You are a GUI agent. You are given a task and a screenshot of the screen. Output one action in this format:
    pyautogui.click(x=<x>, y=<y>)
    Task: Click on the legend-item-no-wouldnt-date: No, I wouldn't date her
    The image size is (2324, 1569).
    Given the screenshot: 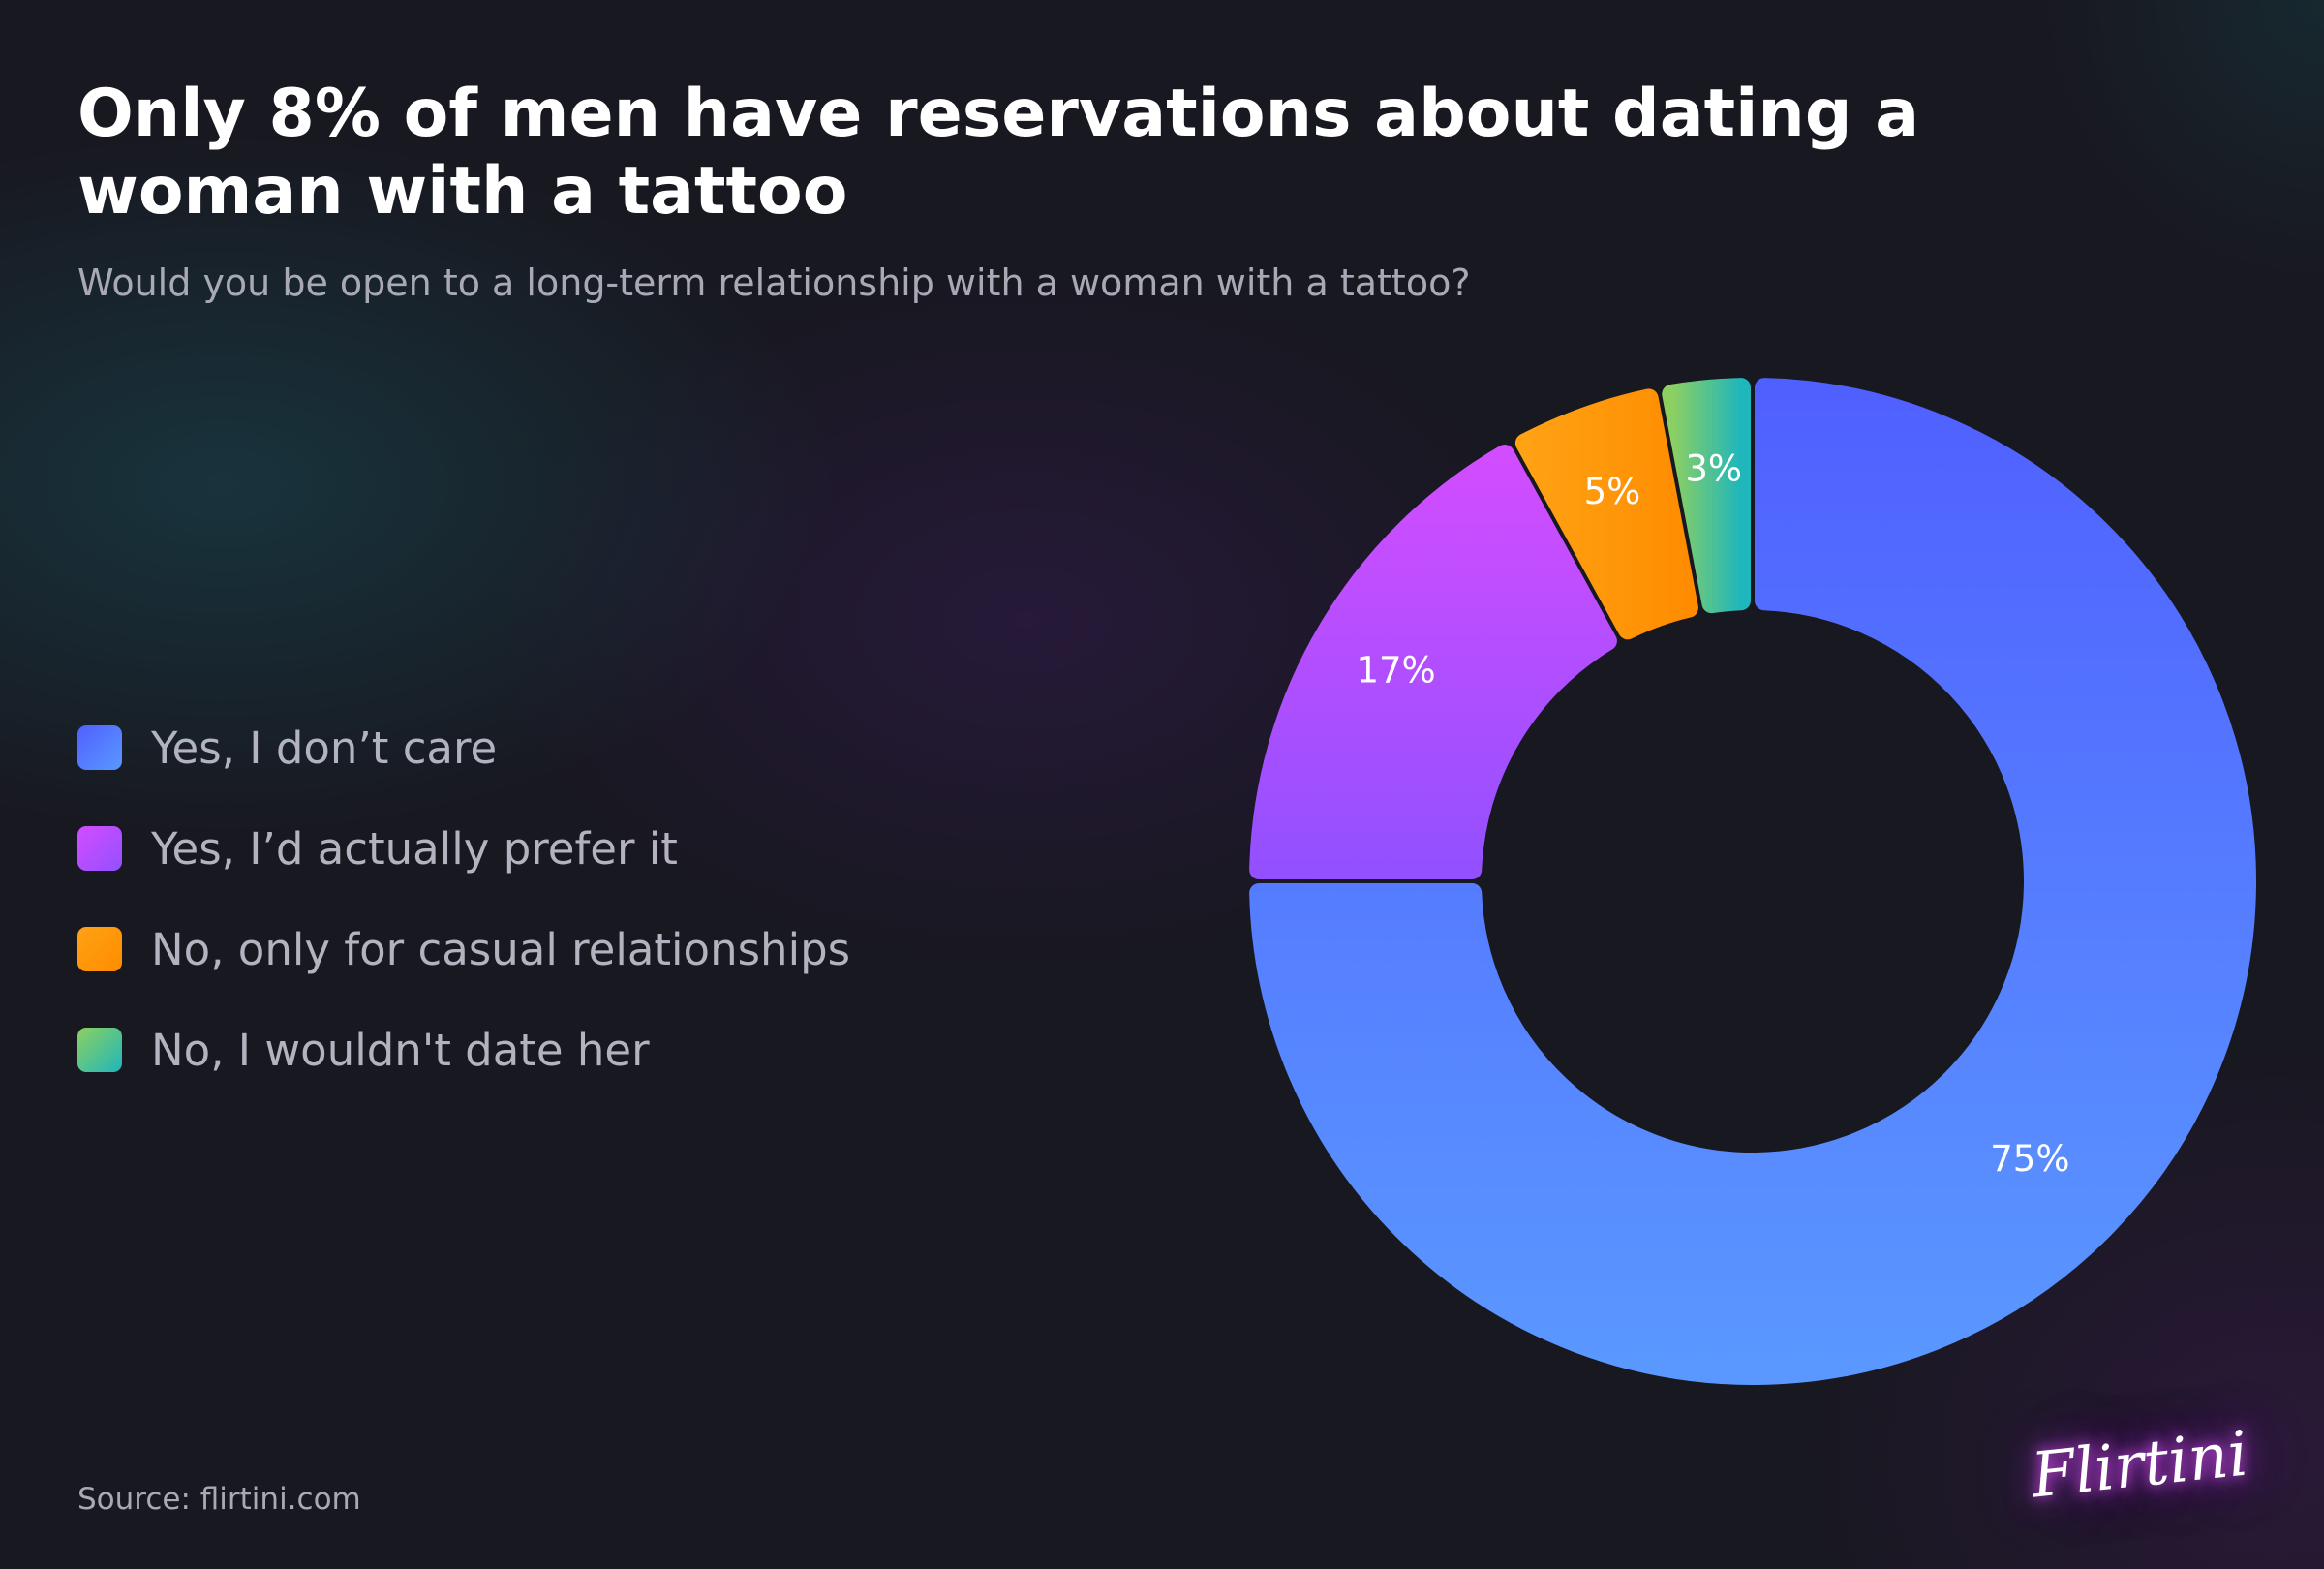 What is the action you would take?
    pyautogui.click(x=463, y=1050)
    